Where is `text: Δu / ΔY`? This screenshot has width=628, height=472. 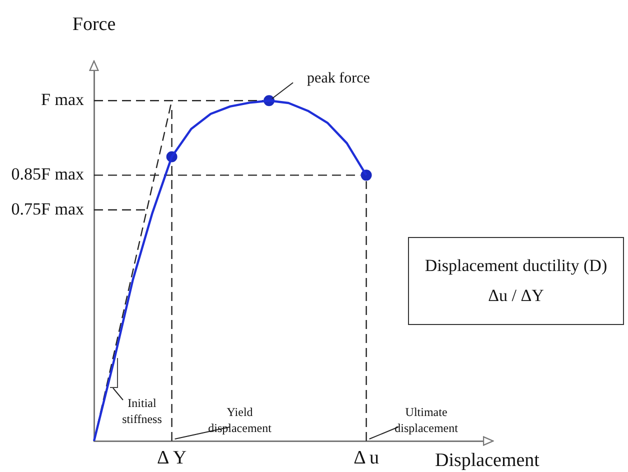 text: Δu / ΔY is located at coordinates (516, 296).